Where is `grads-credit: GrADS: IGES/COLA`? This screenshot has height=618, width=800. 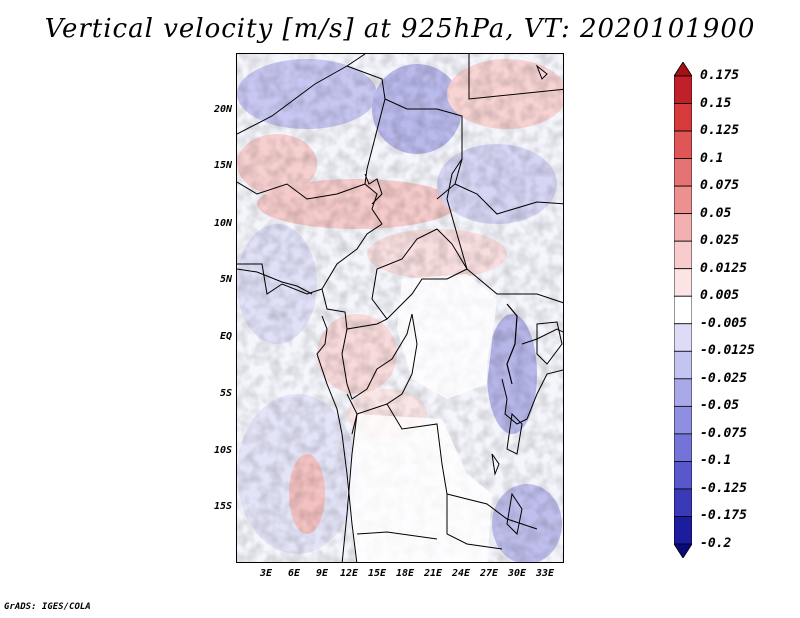 grads-credit: GrADS: IGES/COLA is located at coordinates (47, 607).